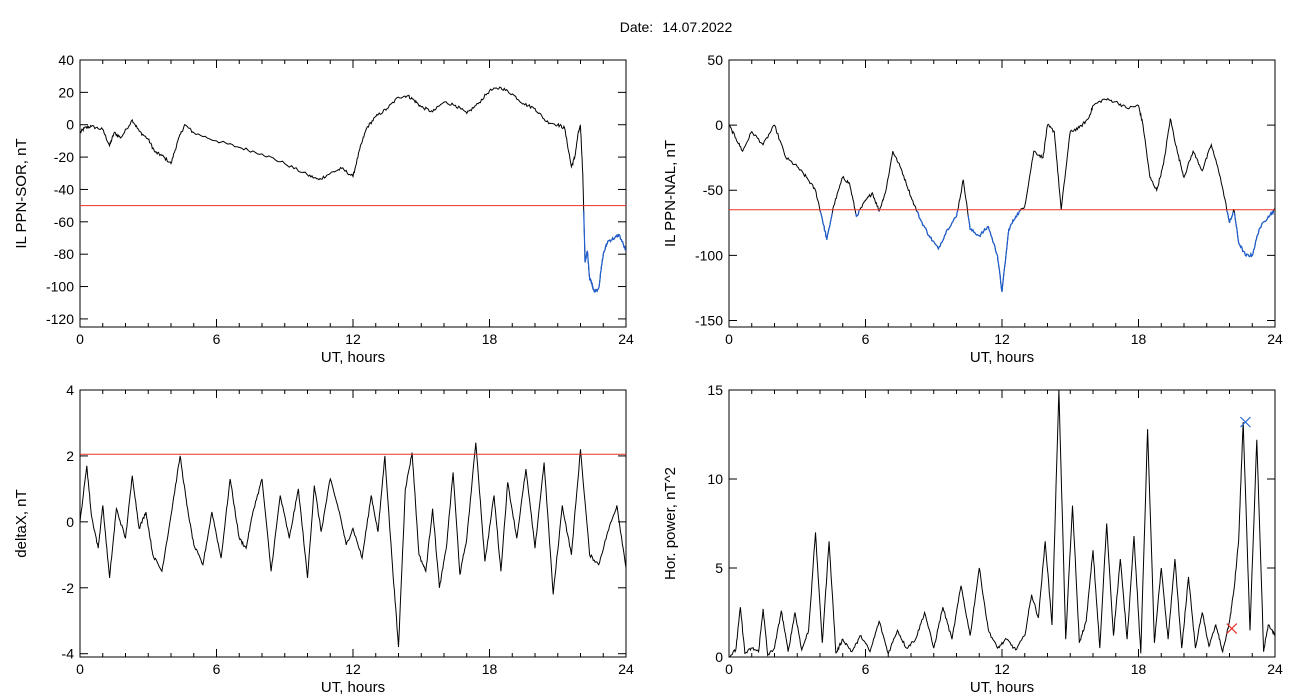 The height and width of the screenshot is (700, 1300). I want to click on y-tick-label: 20, so click(66, 92).